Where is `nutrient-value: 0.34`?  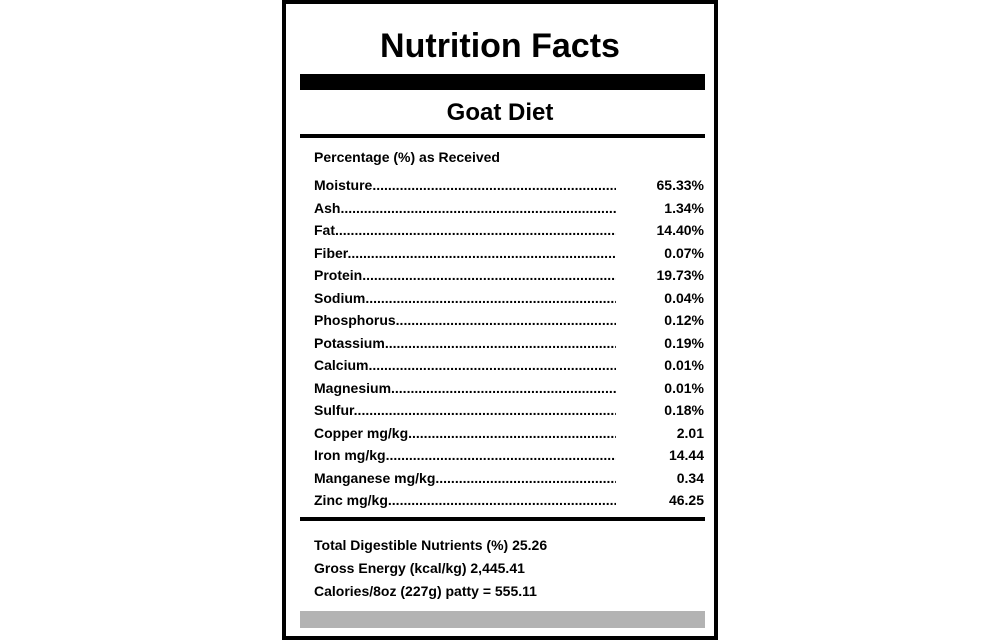 nutrient-value: 0.34 is located at coordinates (690, 477).